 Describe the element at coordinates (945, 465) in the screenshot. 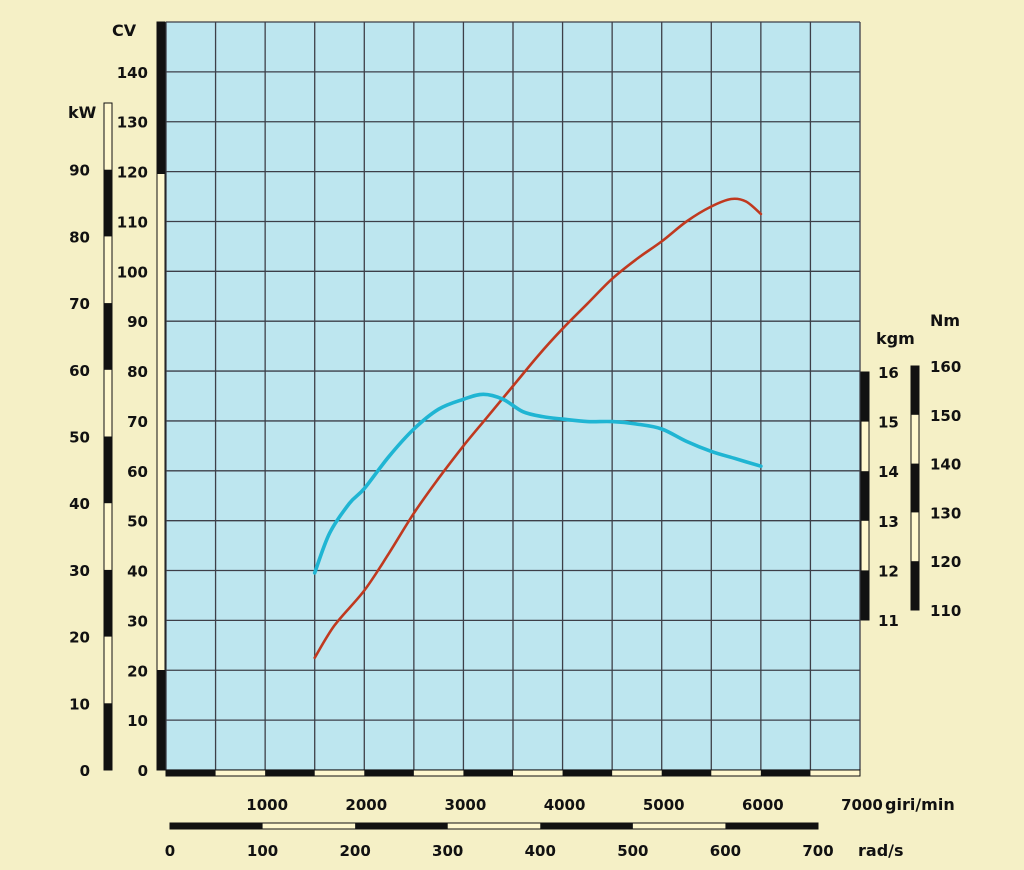

I see `nm-tick-label: 140` at that location.